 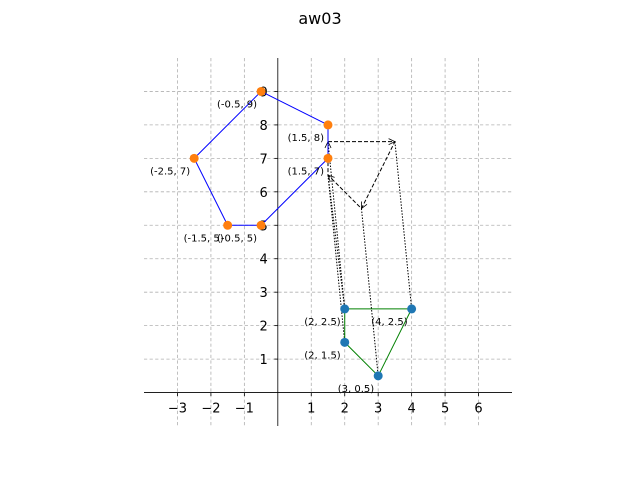 What do you see at coordinates (264, 360) in the screenshot?
I see `y-tick-label: 1` at bounding box center [264, 360].